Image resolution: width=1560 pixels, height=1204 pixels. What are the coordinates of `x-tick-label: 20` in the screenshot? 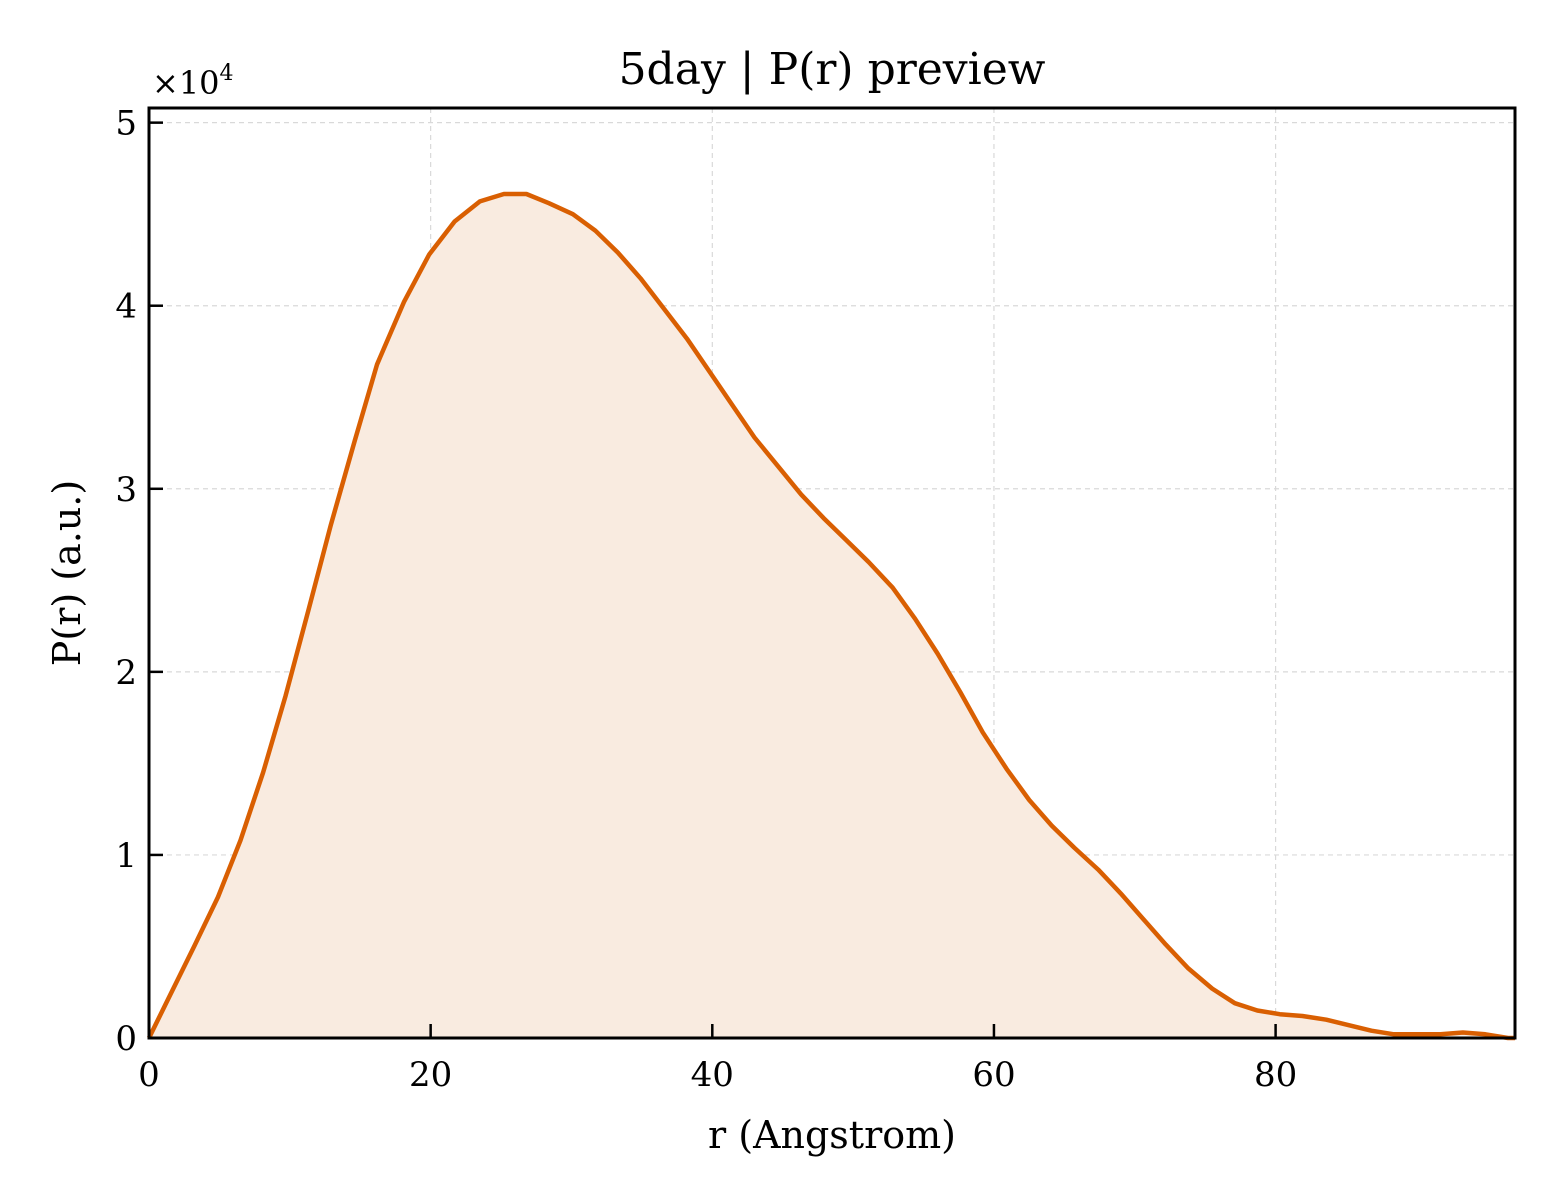 It's located at (430, 1075).